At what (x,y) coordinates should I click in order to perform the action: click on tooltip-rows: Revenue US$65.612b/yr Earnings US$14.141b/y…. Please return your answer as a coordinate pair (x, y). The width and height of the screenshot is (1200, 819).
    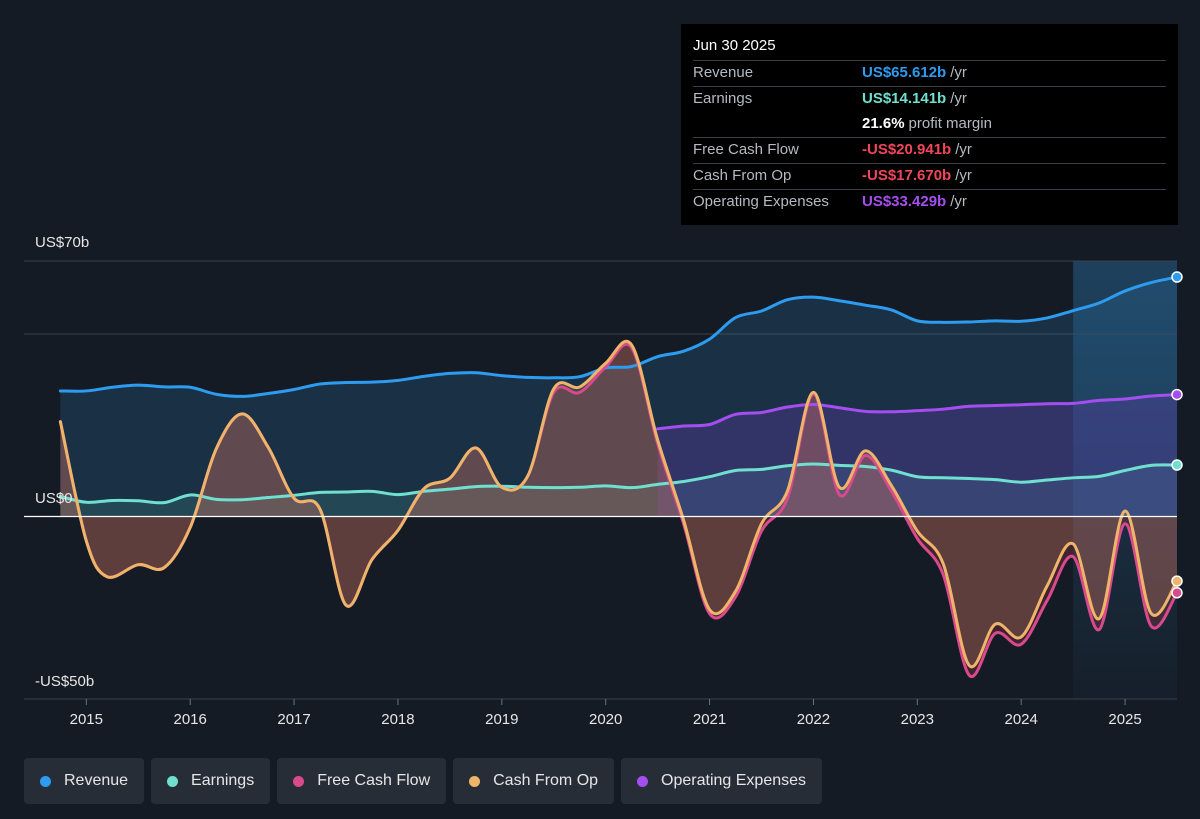
    Looking at the image, I should click on (929, 137).